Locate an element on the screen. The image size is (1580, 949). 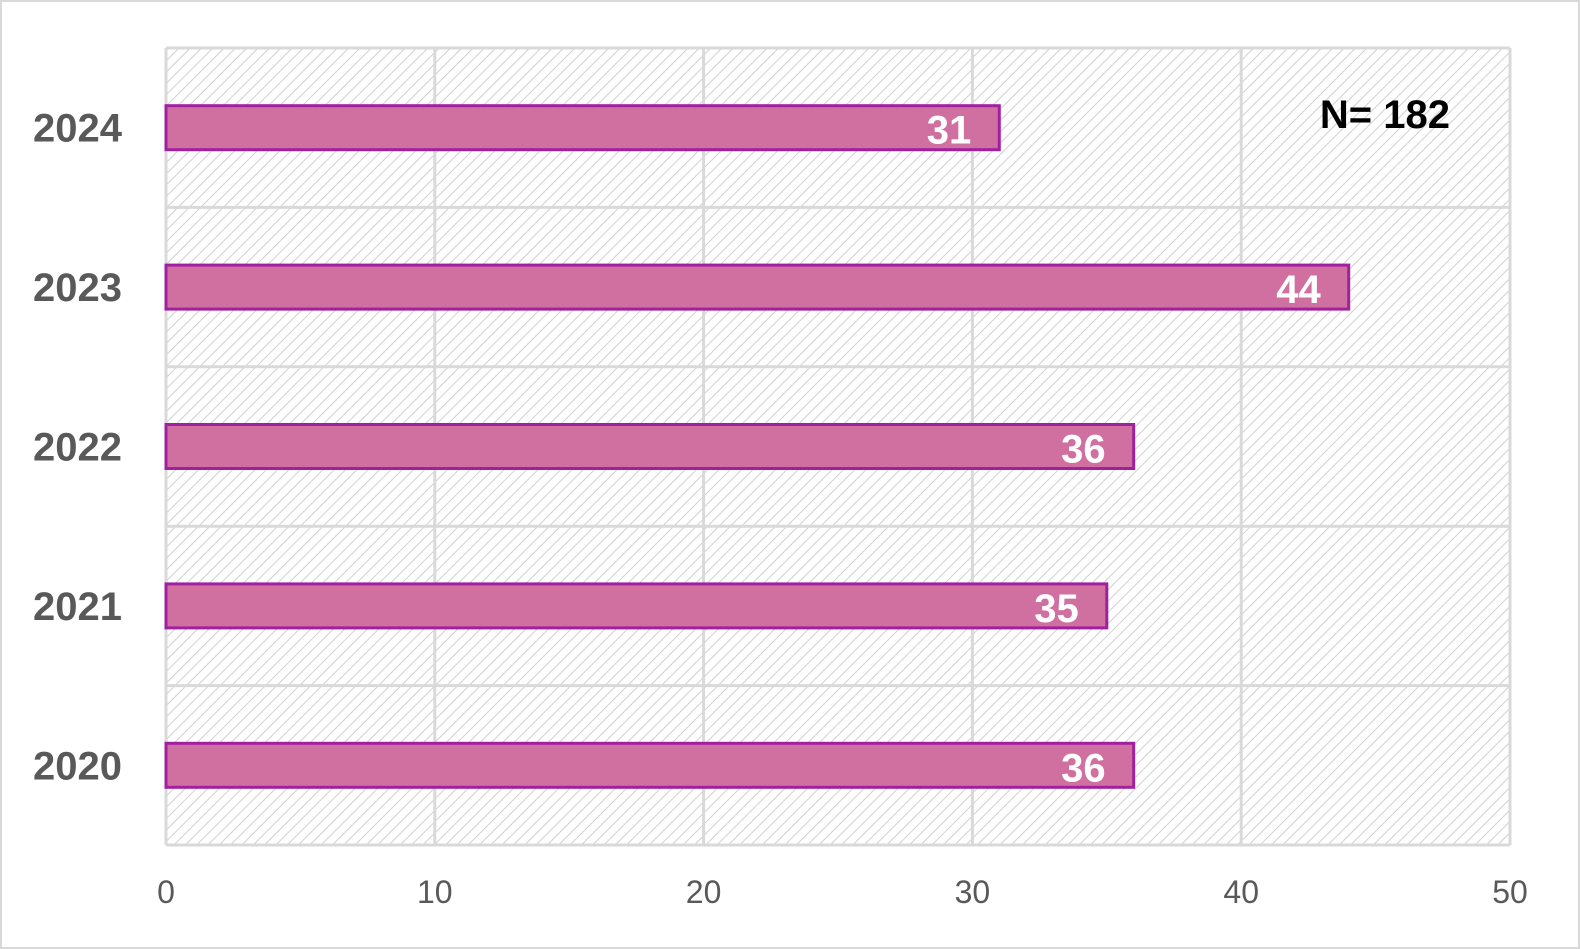
data-label-2023: 44 is located at coordinates (1298, 290).